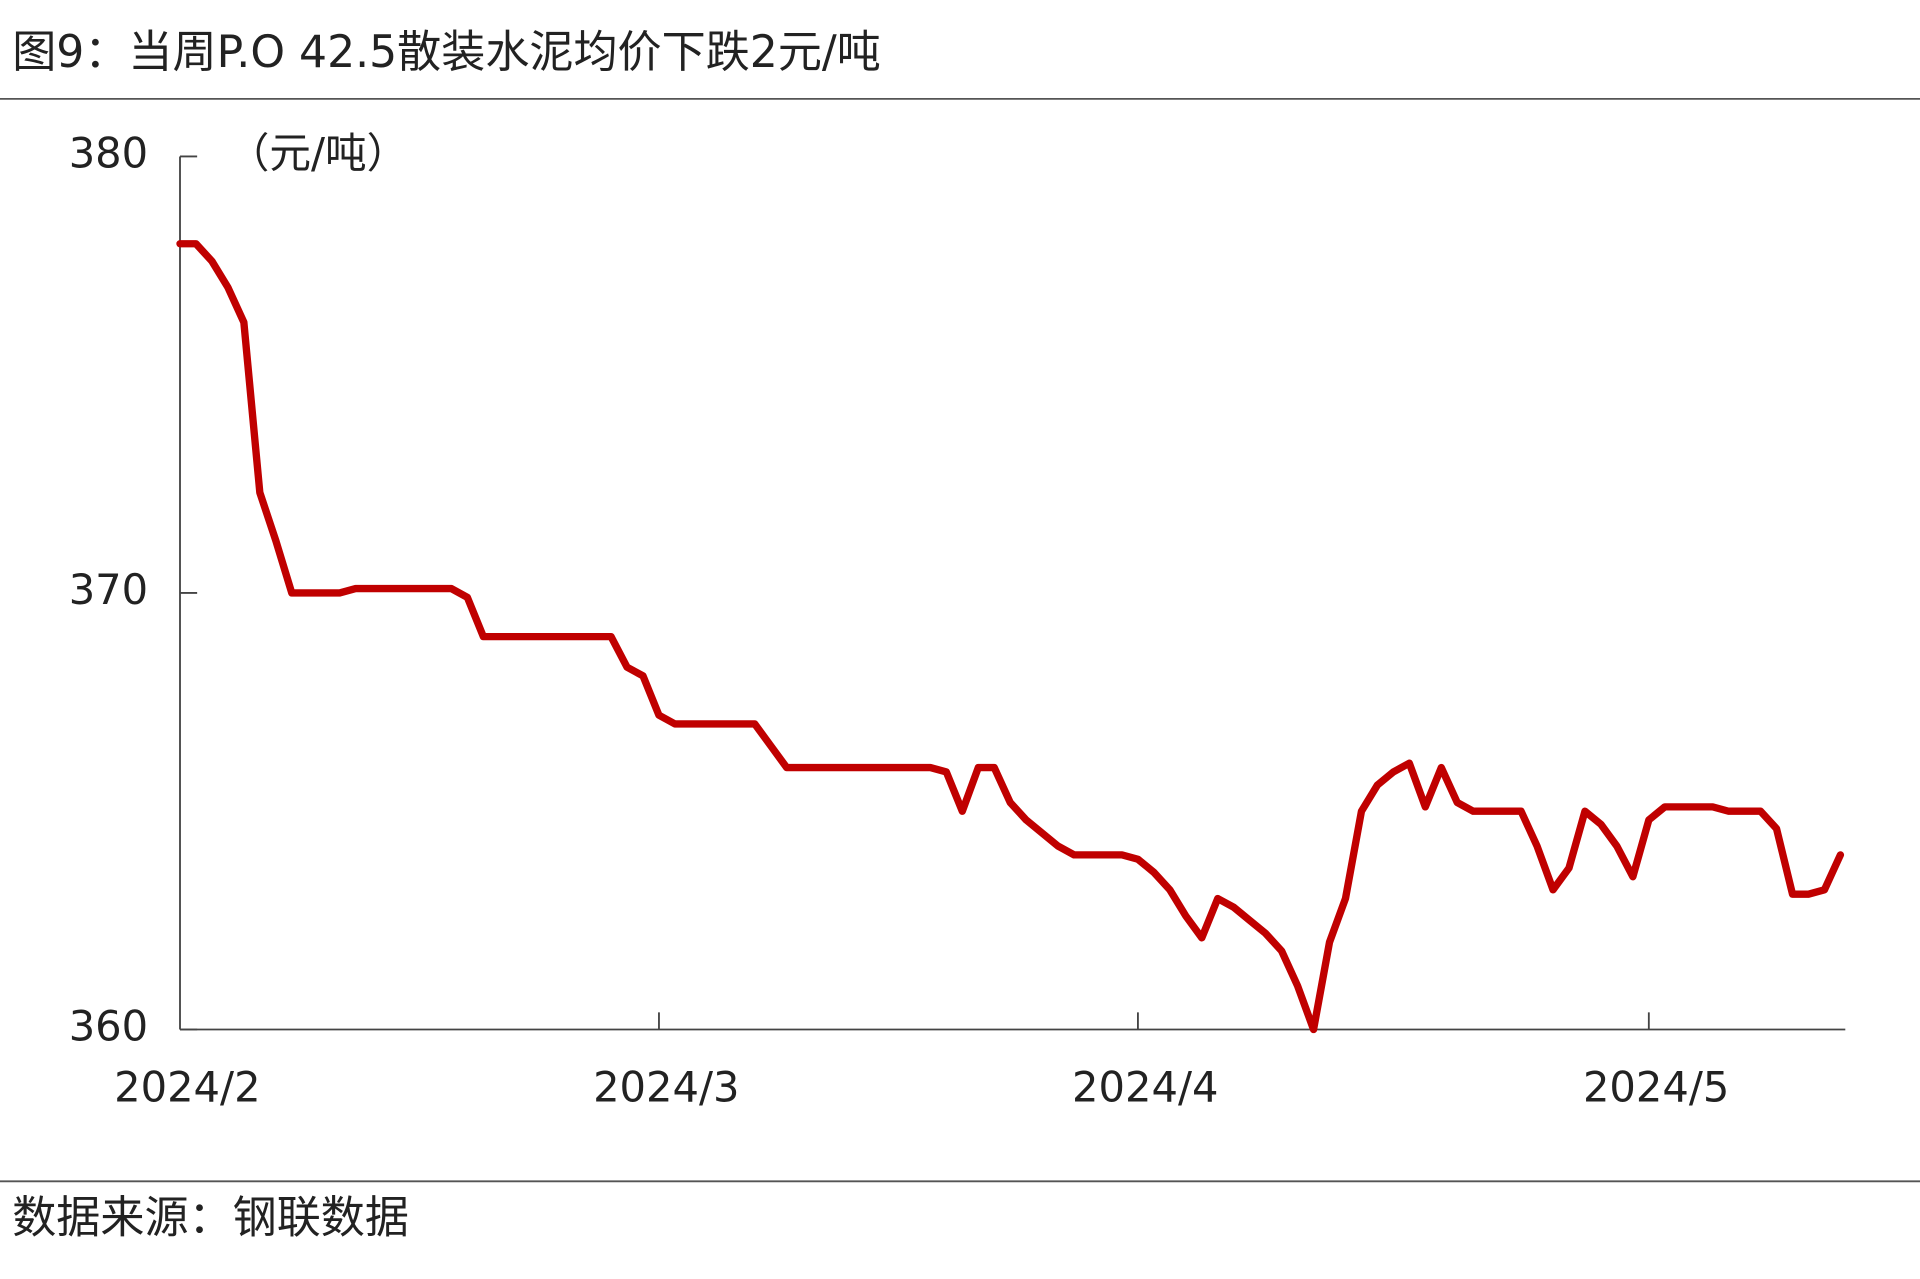 This screenshot has height=1279, width=1920. What do you see at coordinates (446, 52) in the screenshot?
I see `chart-title: 图9：当周P.O 42.5散装水泥均价下跌2元/吨` at bounding box center [446, 52].